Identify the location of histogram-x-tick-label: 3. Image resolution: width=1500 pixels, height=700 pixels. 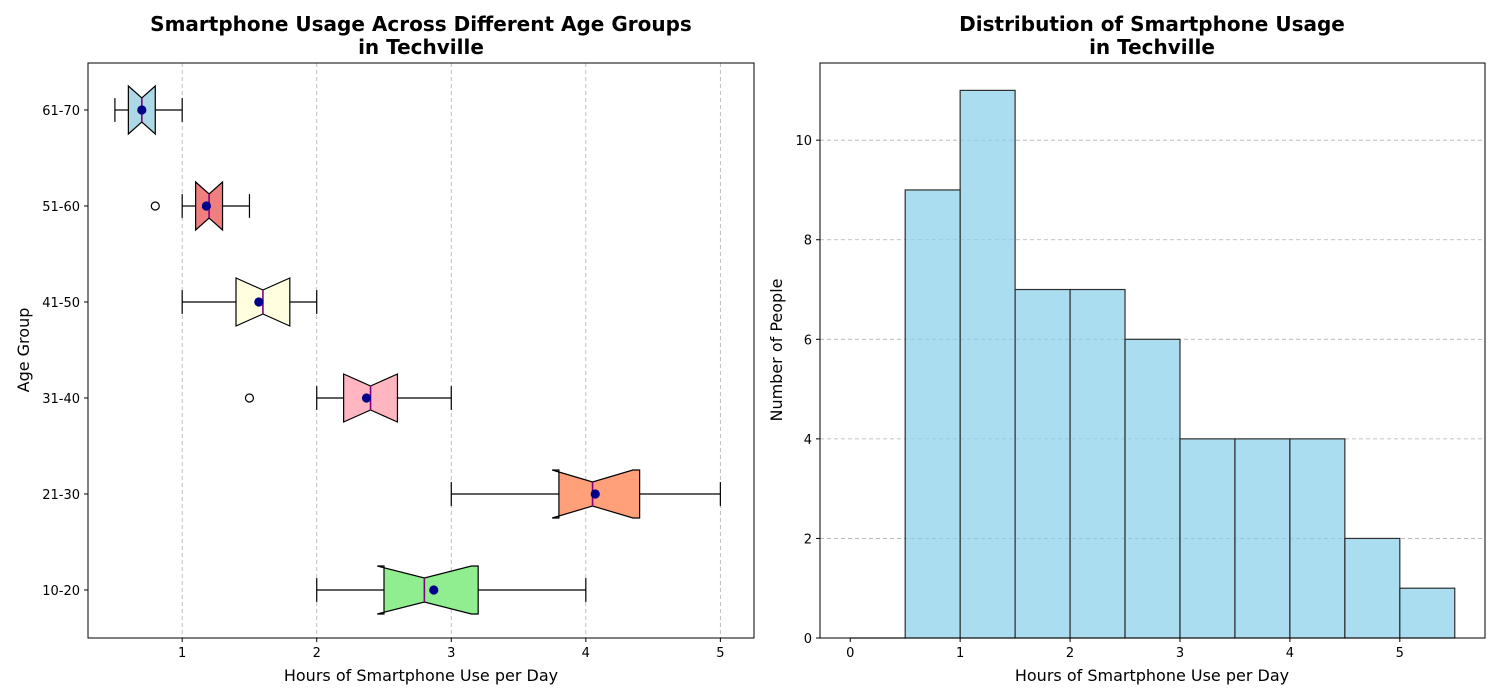
(1180, 653).